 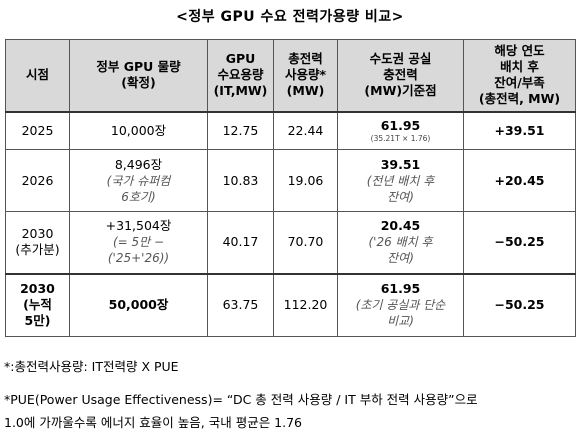 What do you see at coordinates (37, 130) in the screenshot?
I see `cell-period: 2025` at bounding box center [37, 130].